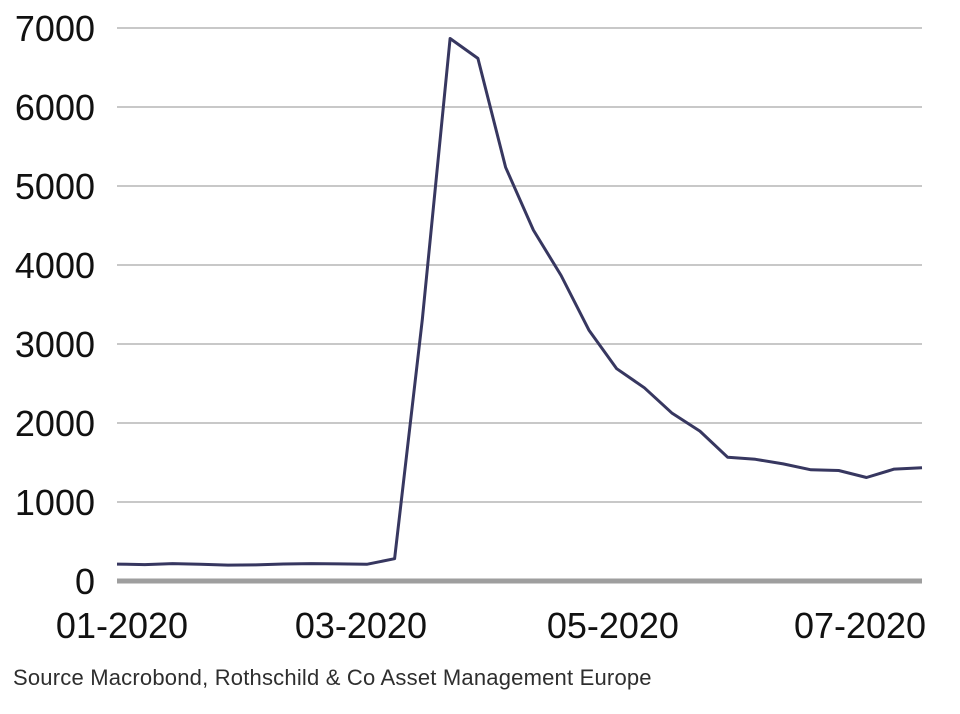 This screenshot has height=714, width=960. What do you see at coordinates (55, 107) in the screenshot?
I see `y-tick-label: 6000` at bounding box center [55, 107].